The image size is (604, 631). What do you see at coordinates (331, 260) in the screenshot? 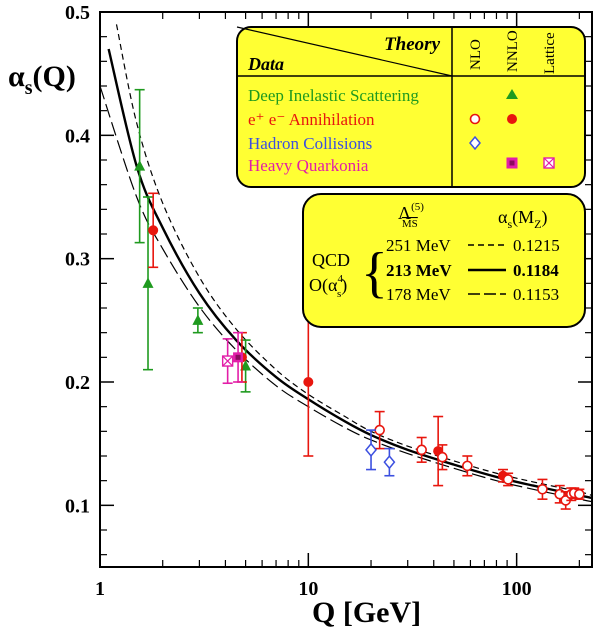
I see `qcd-label: QCD` at bounding box center [331, 260].